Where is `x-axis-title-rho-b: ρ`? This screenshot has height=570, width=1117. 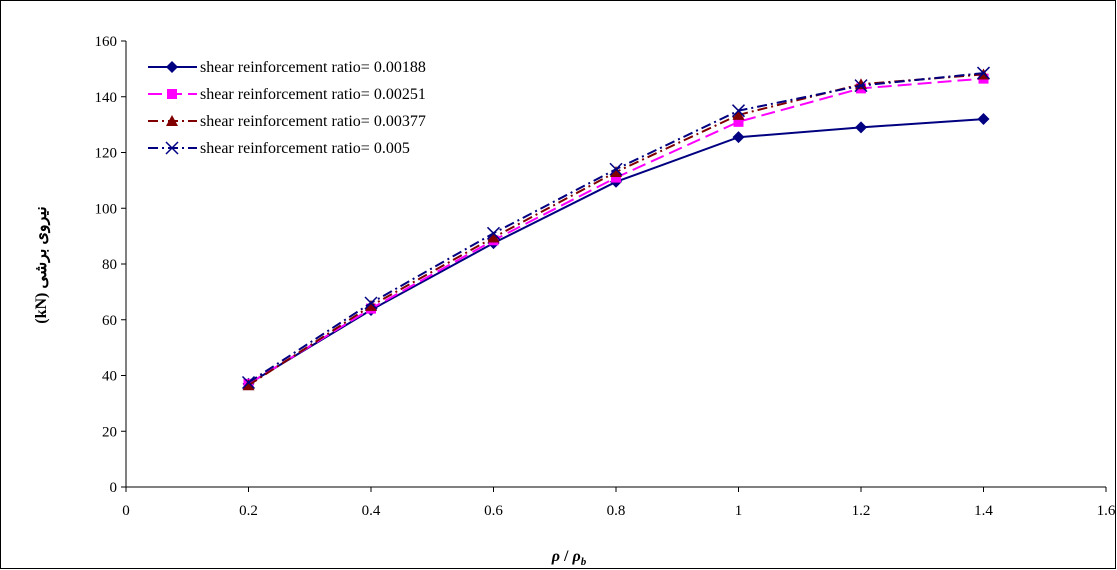
x-axis-title-rho-b: ρ is located at coordinates (575, 556).